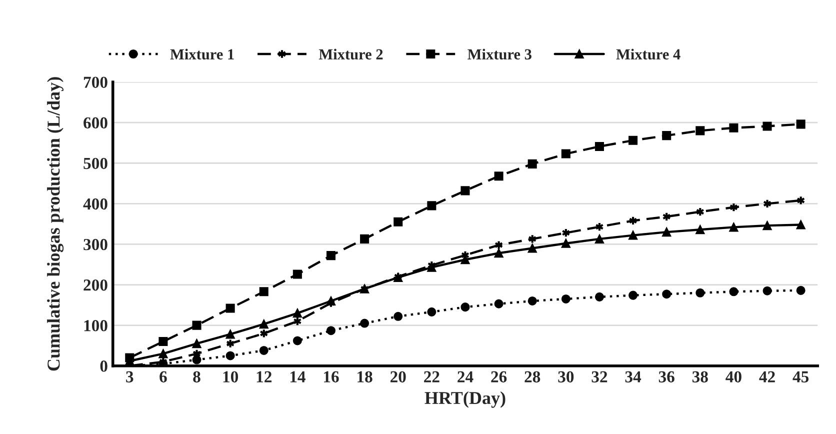 Image resolution: width=836 pixels, height=434 pixels. Describe the element at coordinates (465, 399) in the screenshot. I see `x-axis-title: HRT(Day)` at that location.